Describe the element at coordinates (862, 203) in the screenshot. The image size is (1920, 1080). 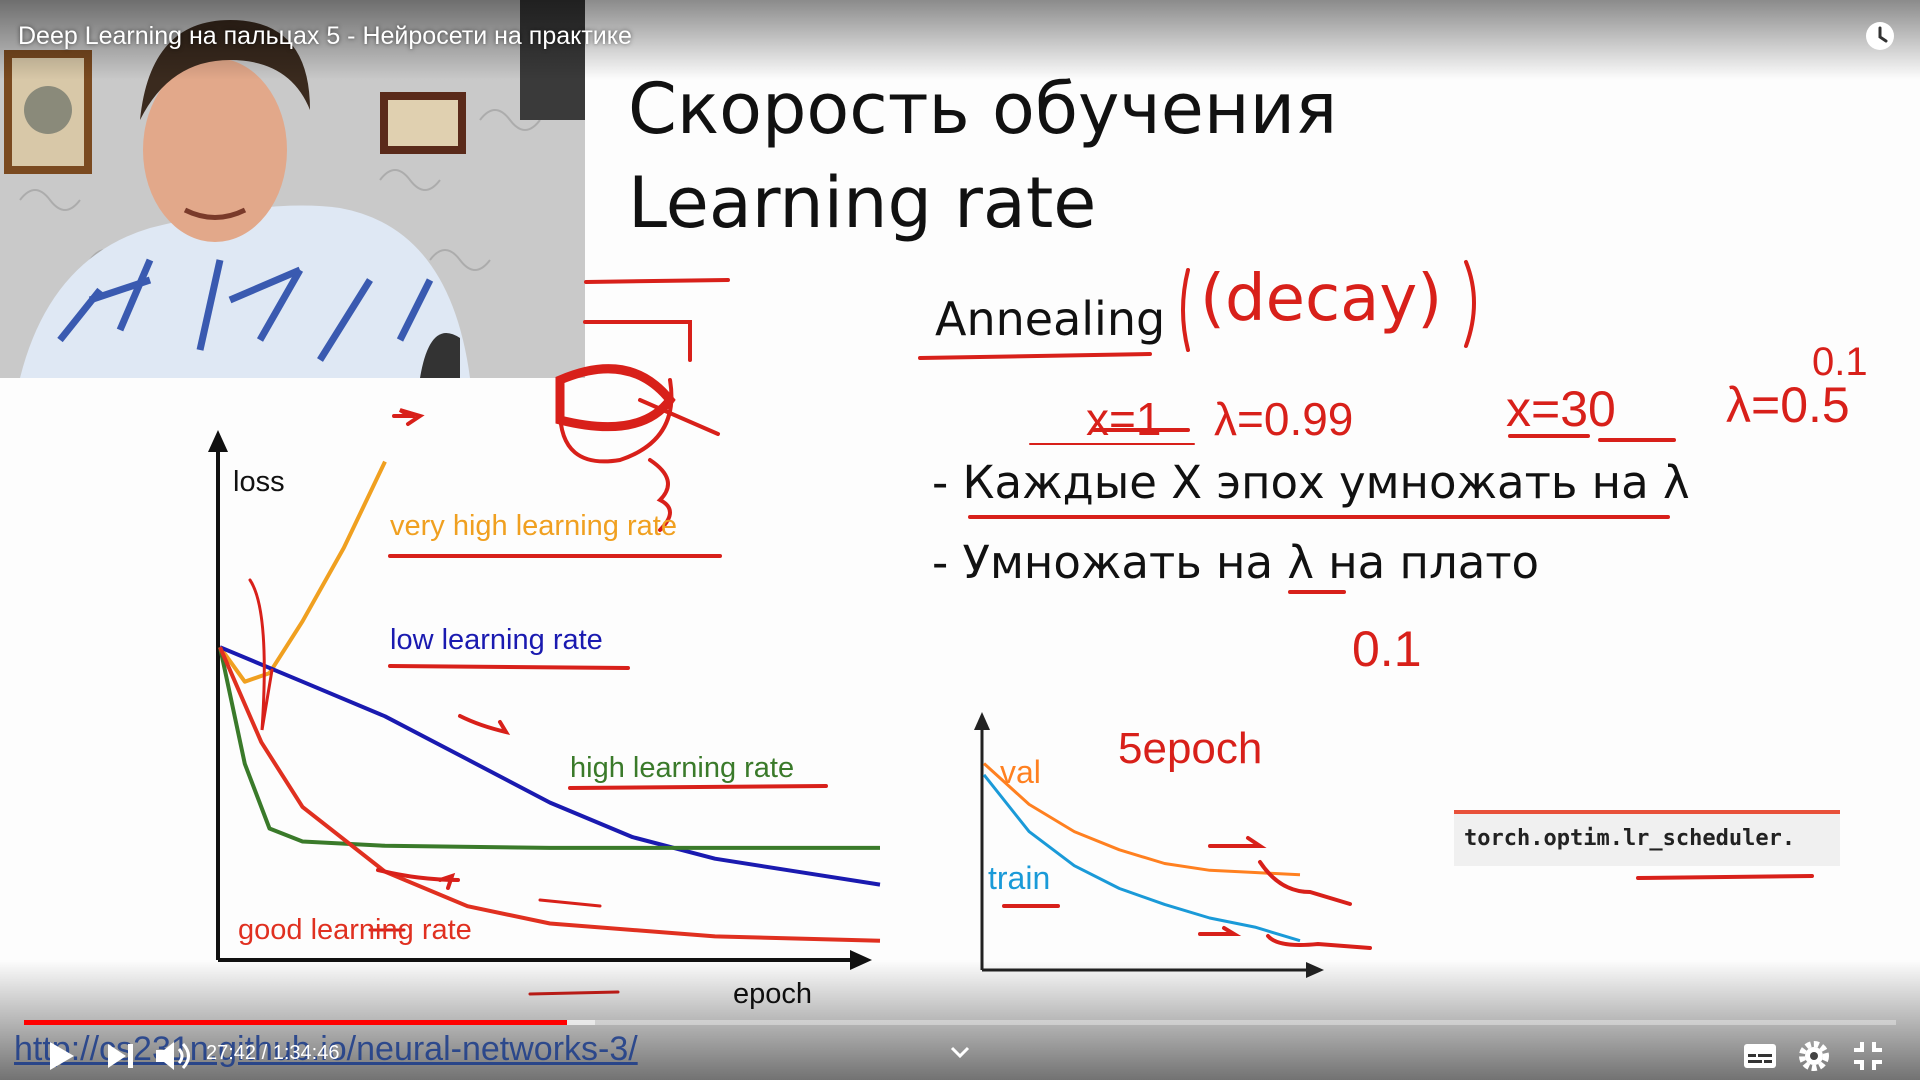
I see `slide-title-line-2: Learning rate` at that location.